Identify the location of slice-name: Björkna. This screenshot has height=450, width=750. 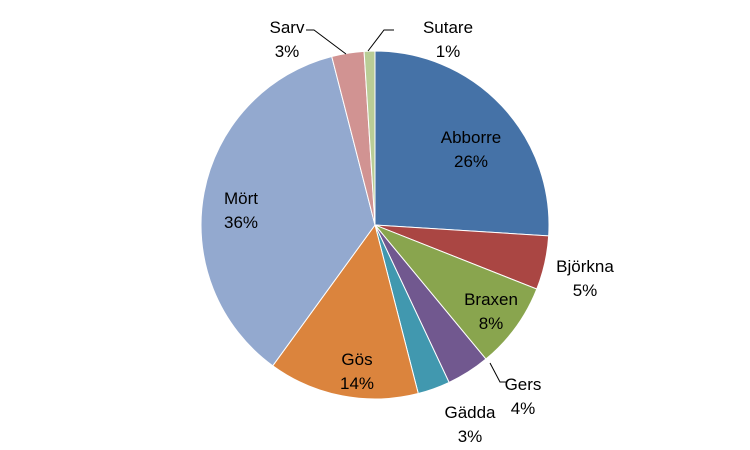
(585, 266).